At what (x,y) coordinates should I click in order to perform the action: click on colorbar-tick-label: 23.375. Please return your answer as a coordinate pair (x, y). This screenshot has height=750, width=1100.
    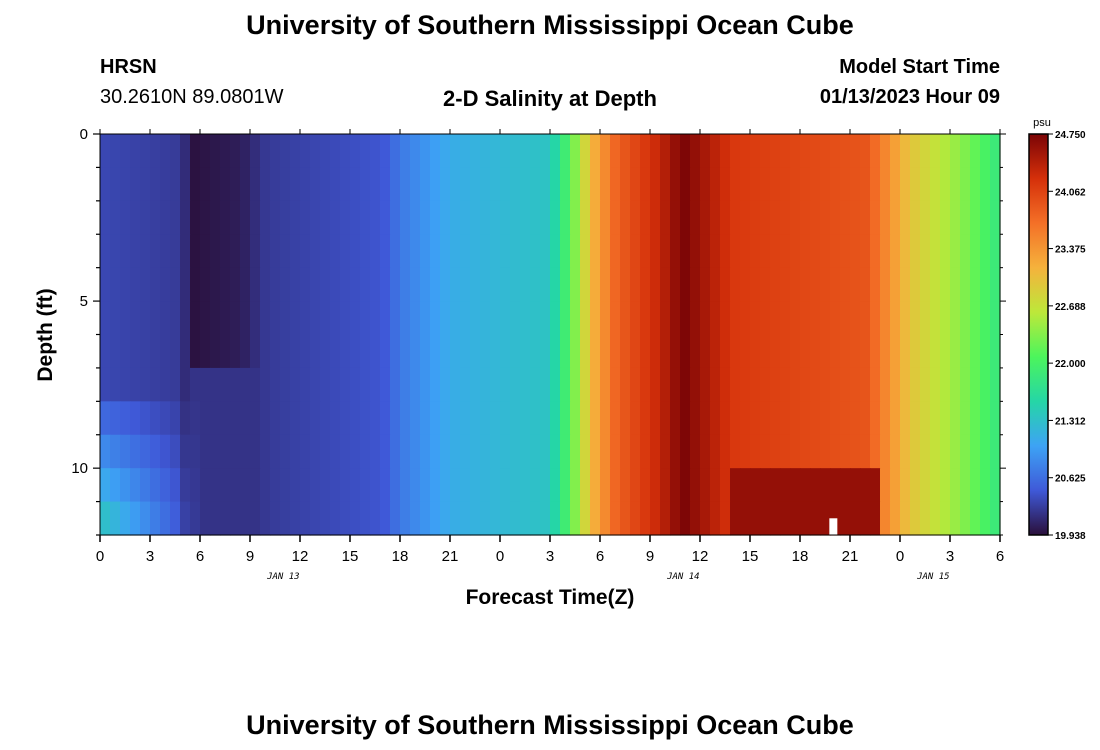
    Looking at the image, I should click on (1070, 250).